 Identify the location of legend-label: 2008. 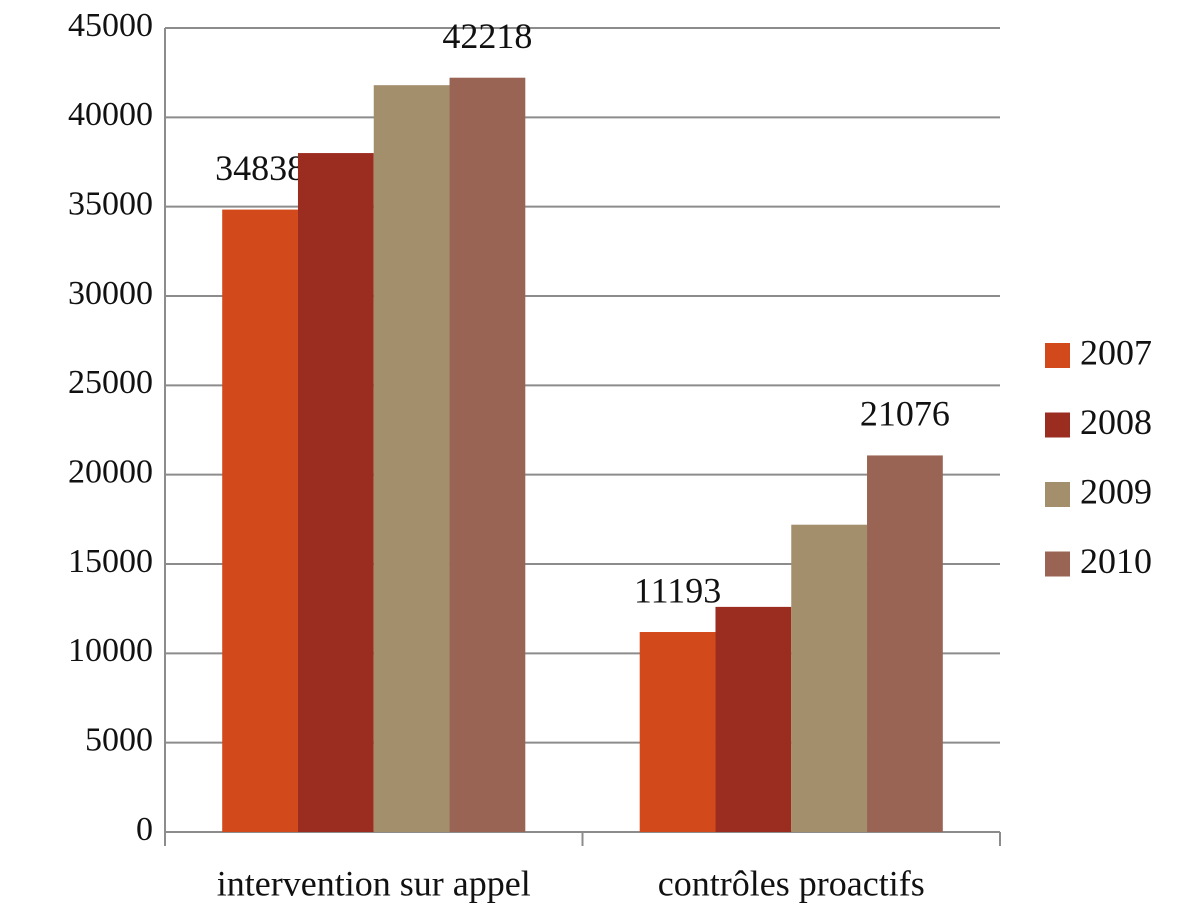
(1116, 422).